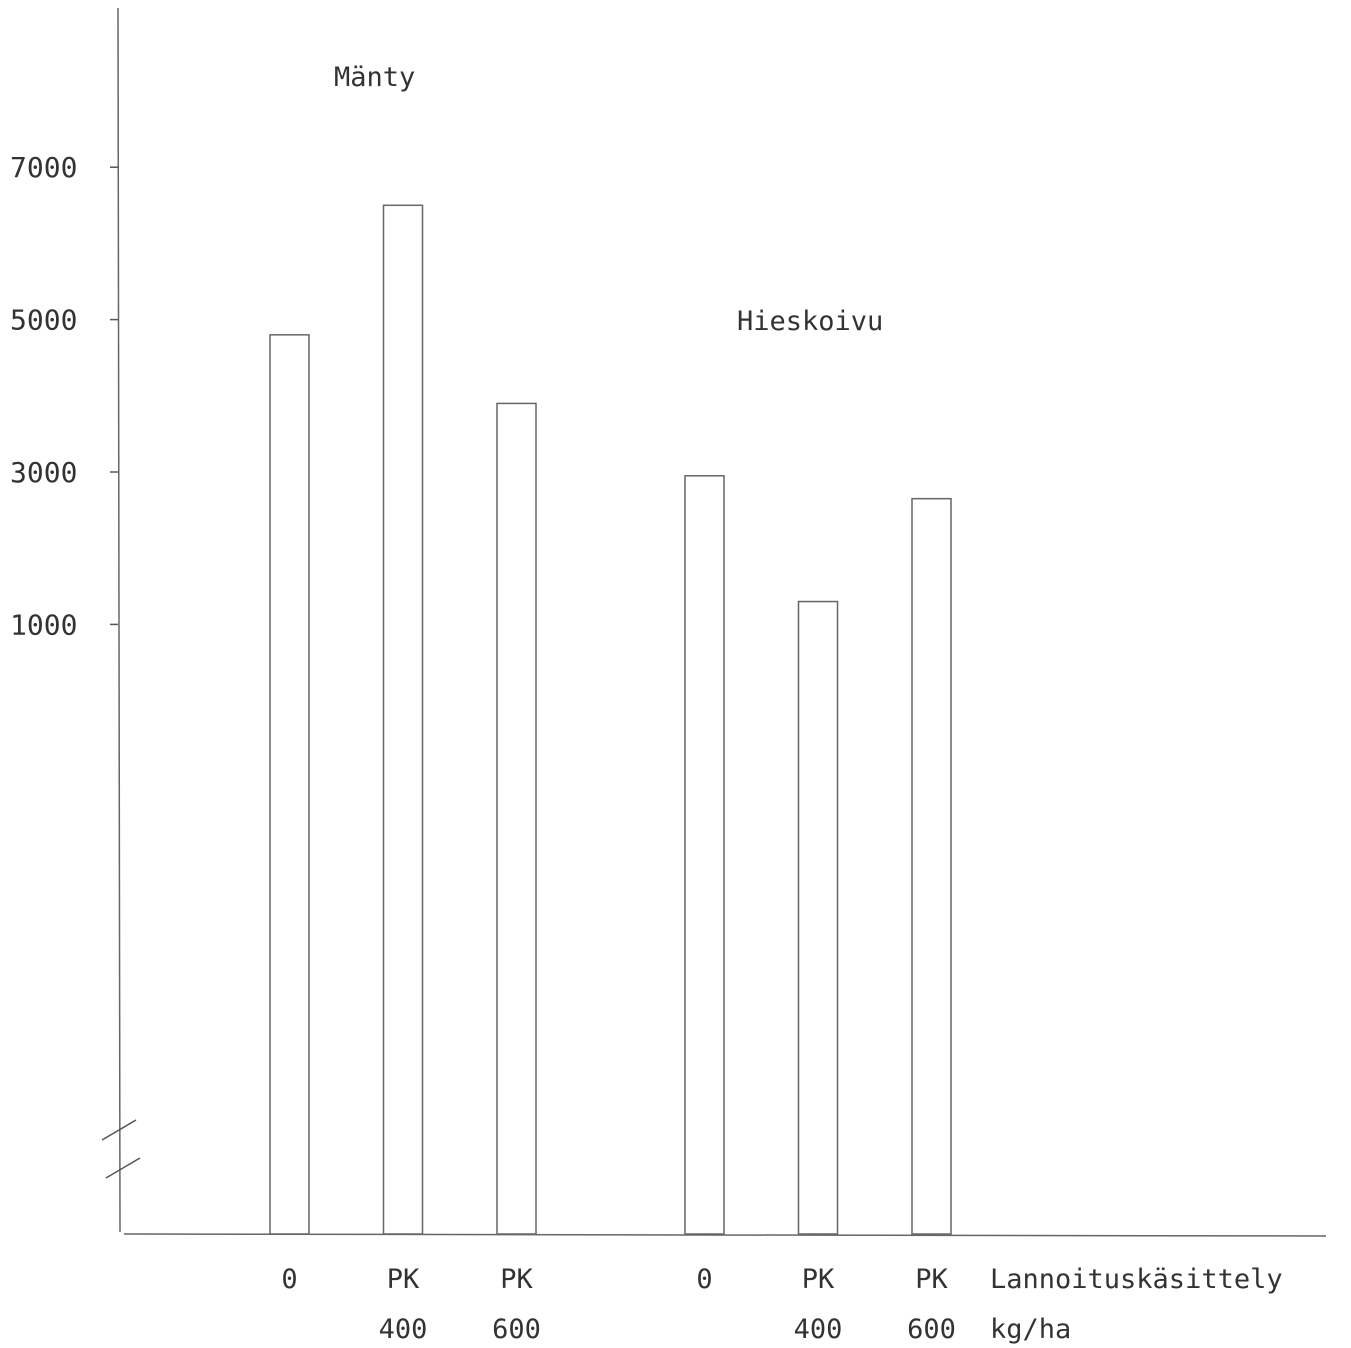  I want to click on category-label-1-1: PK, so click(818, 1279).